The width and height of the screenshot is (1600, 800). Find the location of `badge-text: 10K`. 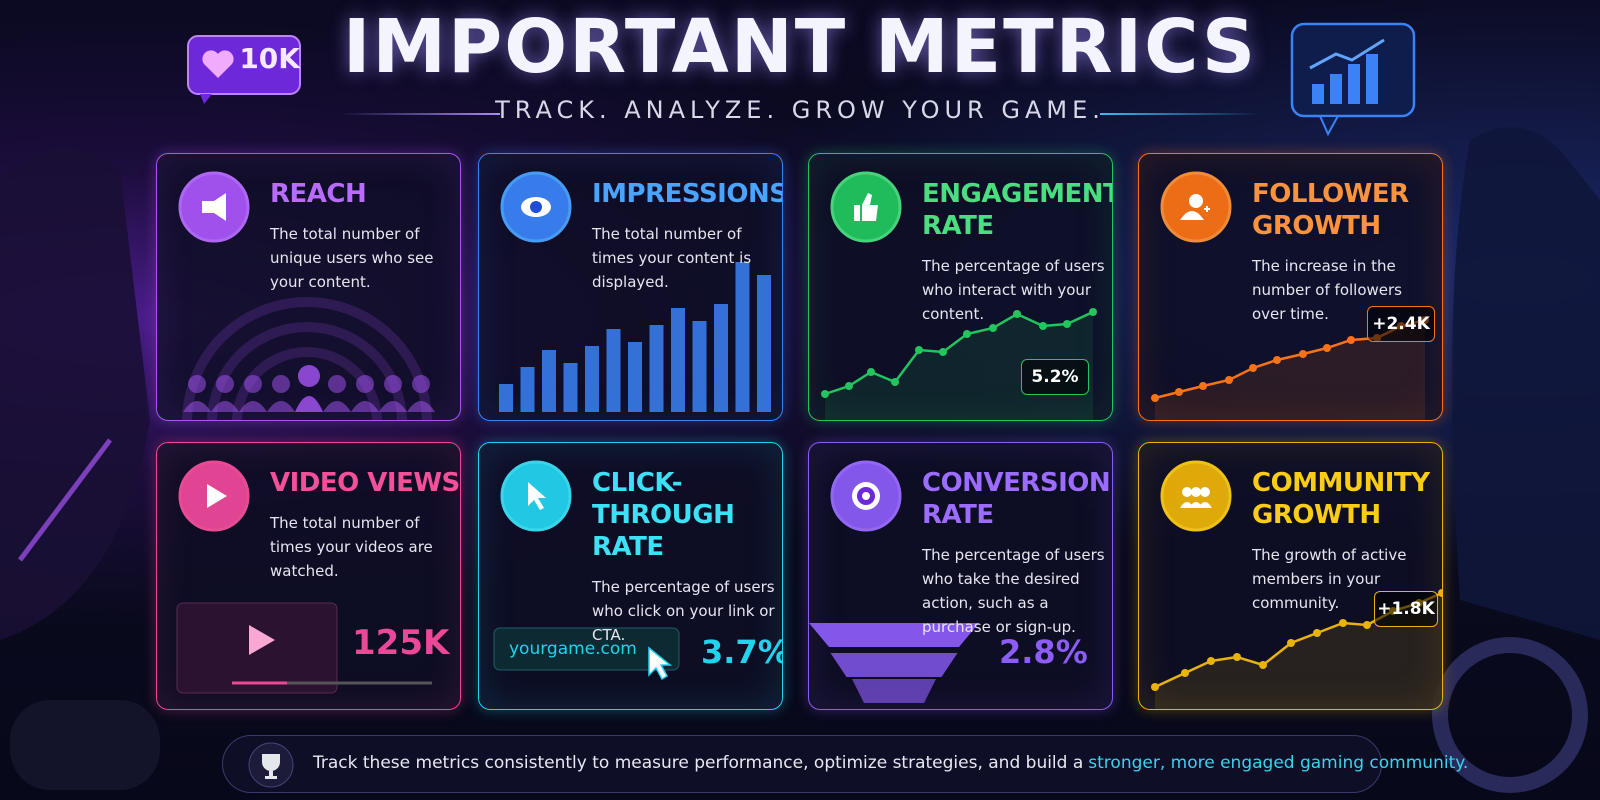

badge-text: 10K is located at coordinates (269, 58).